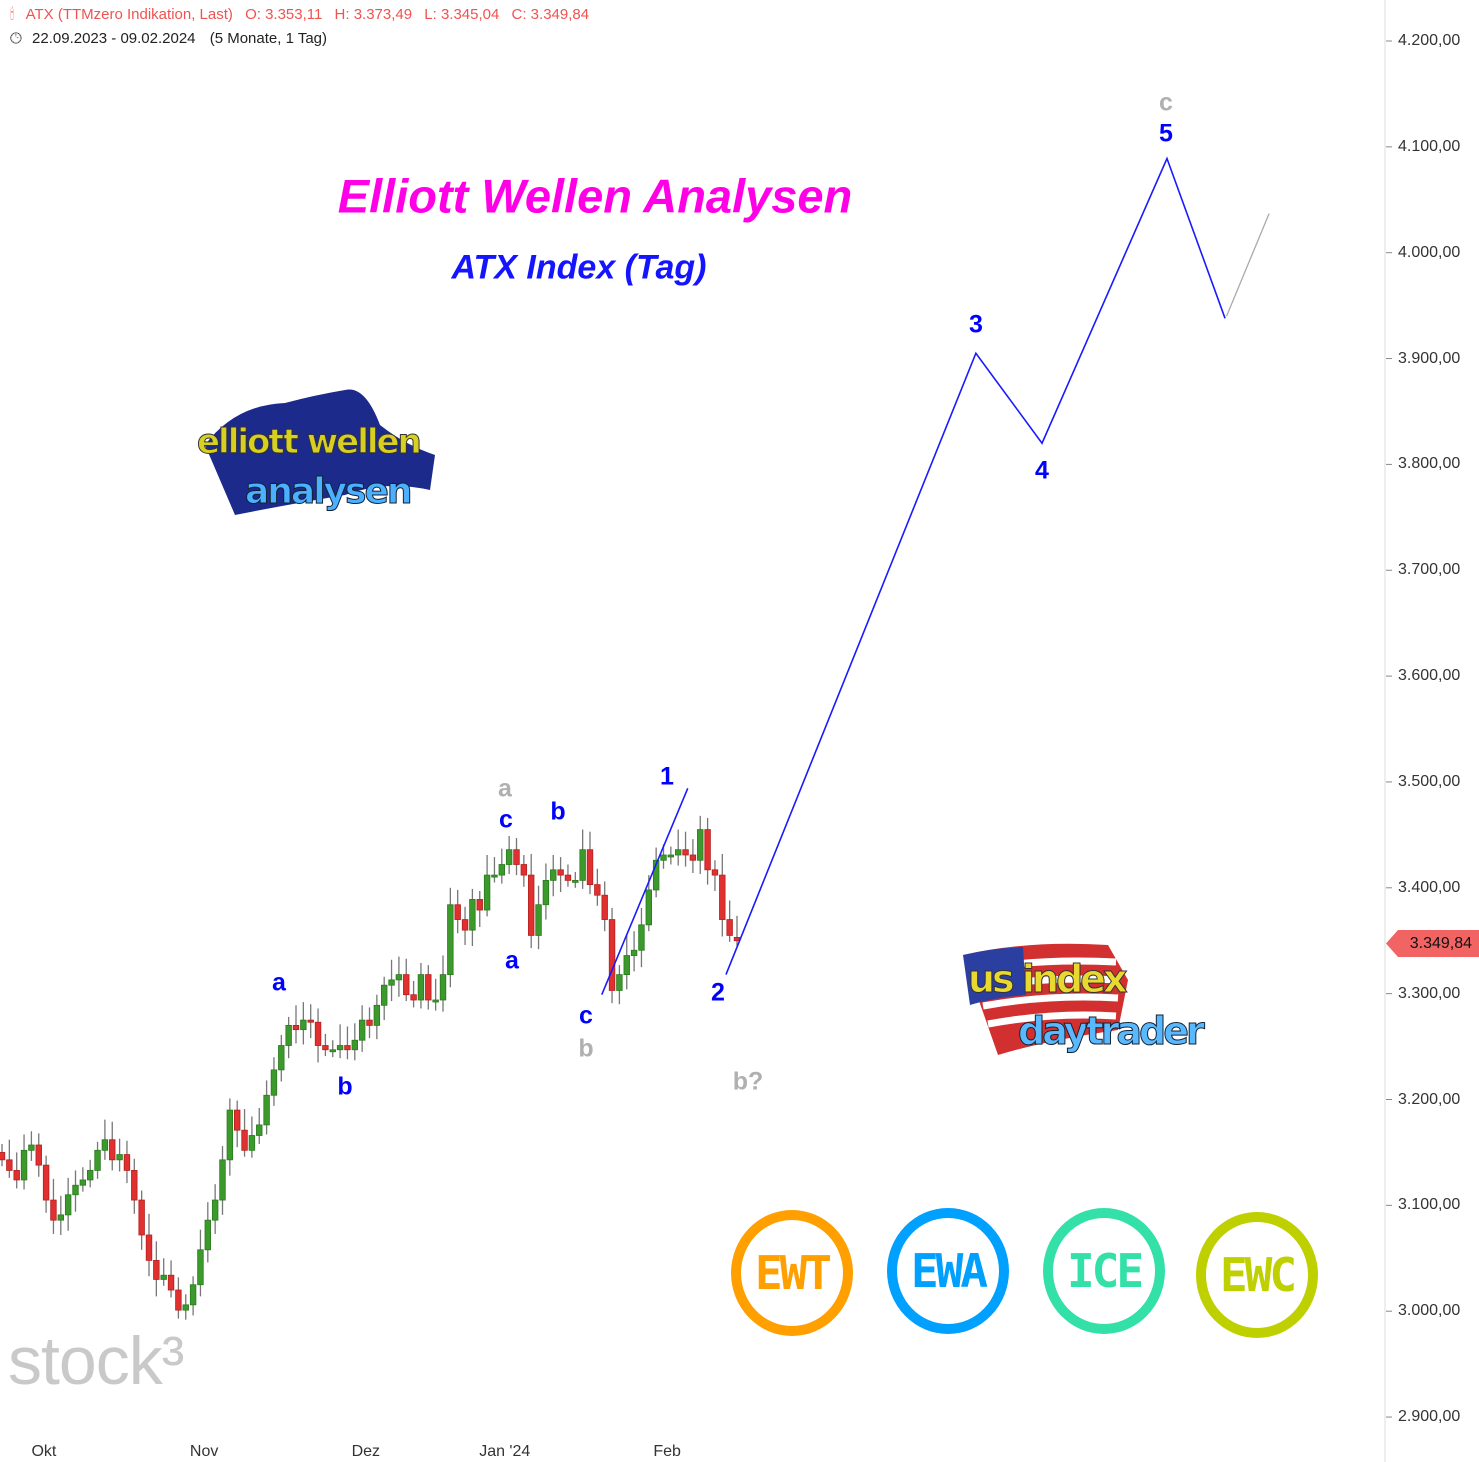 The image size is (1479, 1462). What do you see at coordinates (1429, 993) in the screenshot?
I see `y-tick-label: 3.300,00` at bounding box center [1429, 993].